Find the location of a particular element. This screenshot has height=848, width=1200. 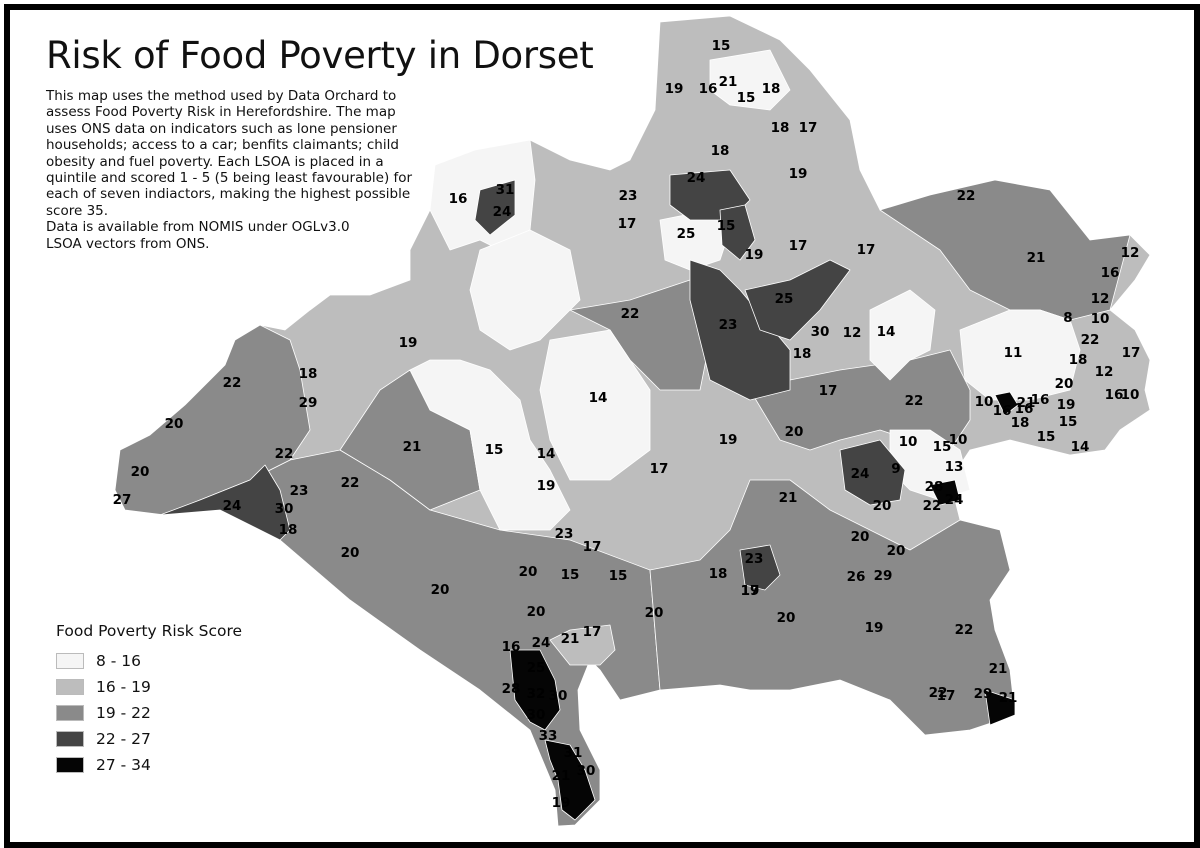

legend-title: Food Poverty Risk Score is located at coordinates (149, 631).